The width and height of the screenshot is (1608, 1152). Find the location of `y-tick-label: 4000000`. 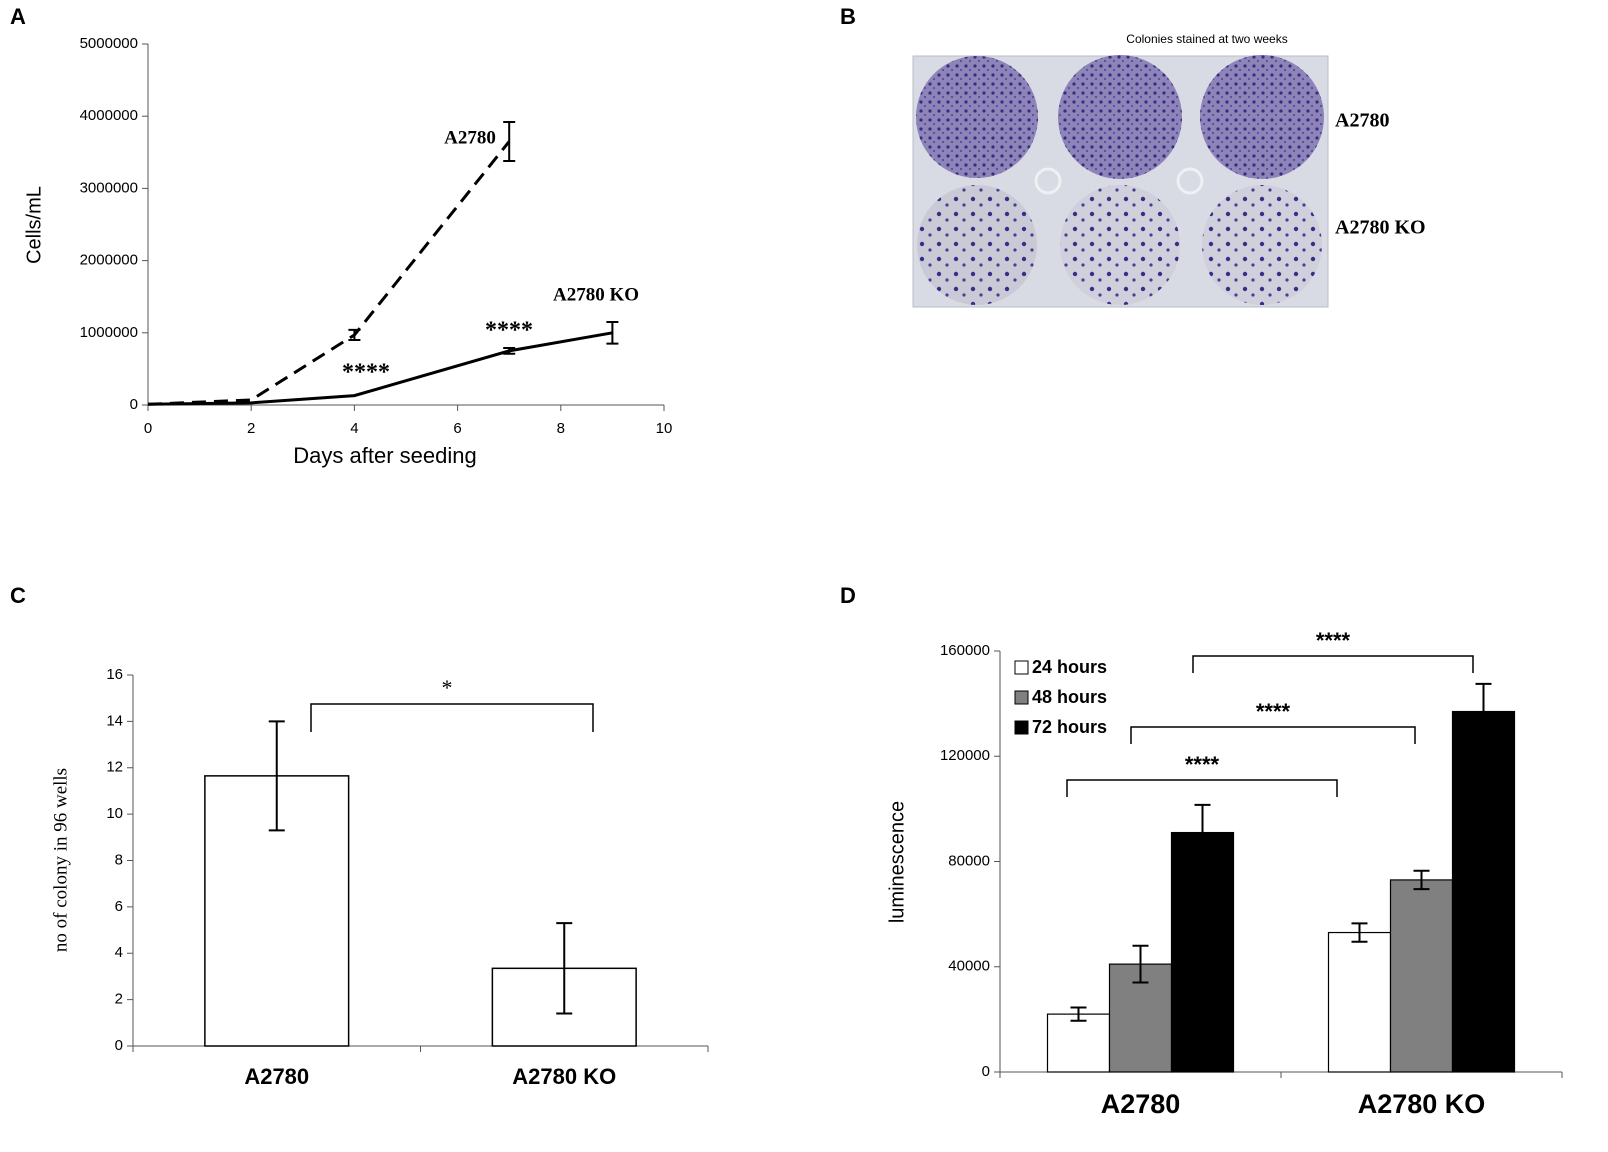

y-tick-label: 4000000 is located at coordinates (109, 115).